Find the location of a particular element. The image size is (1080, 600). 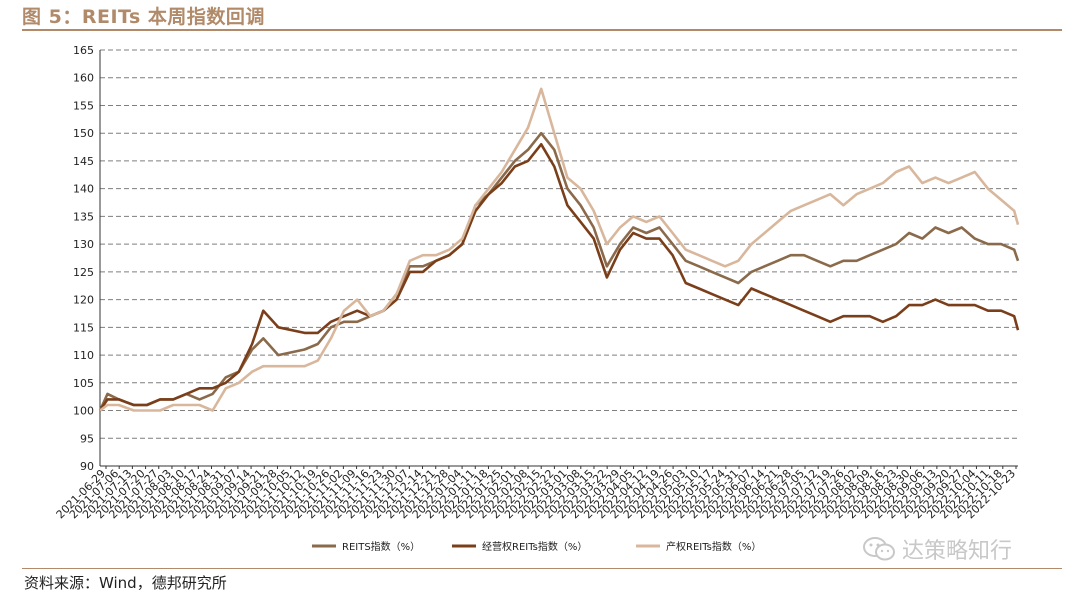

wechat-icon is located at coordinates (879, 549).